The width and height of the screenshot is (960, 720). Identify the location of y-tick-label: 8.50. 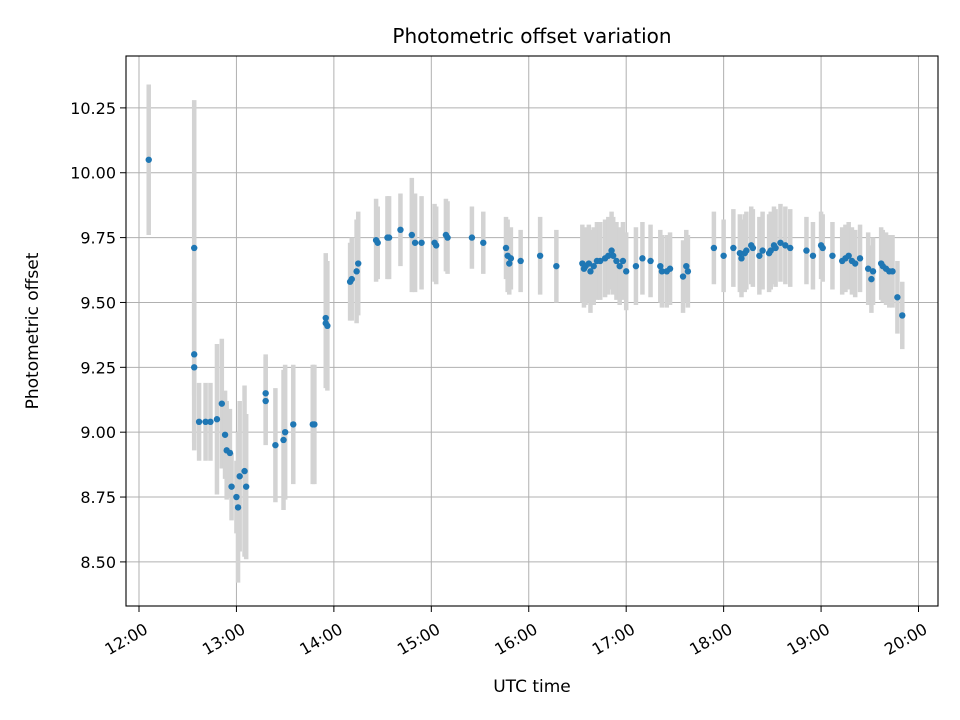
(98, 562).